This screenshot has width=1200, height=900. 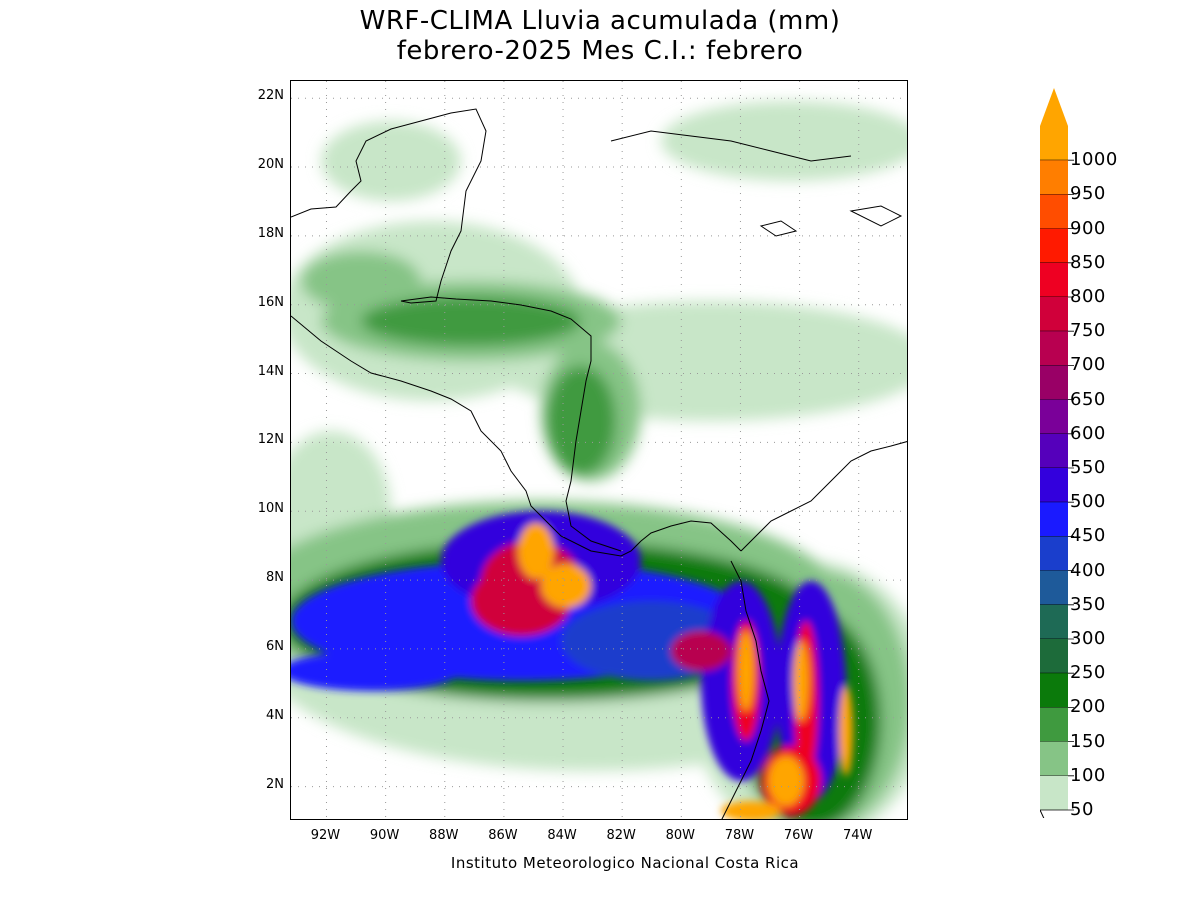 What do you see at coordinates (600, 51) in the screenshot?
I see `map-title-line2: febrero-2025 Mes C.I.: febrero` at bounding box center [600, 51].